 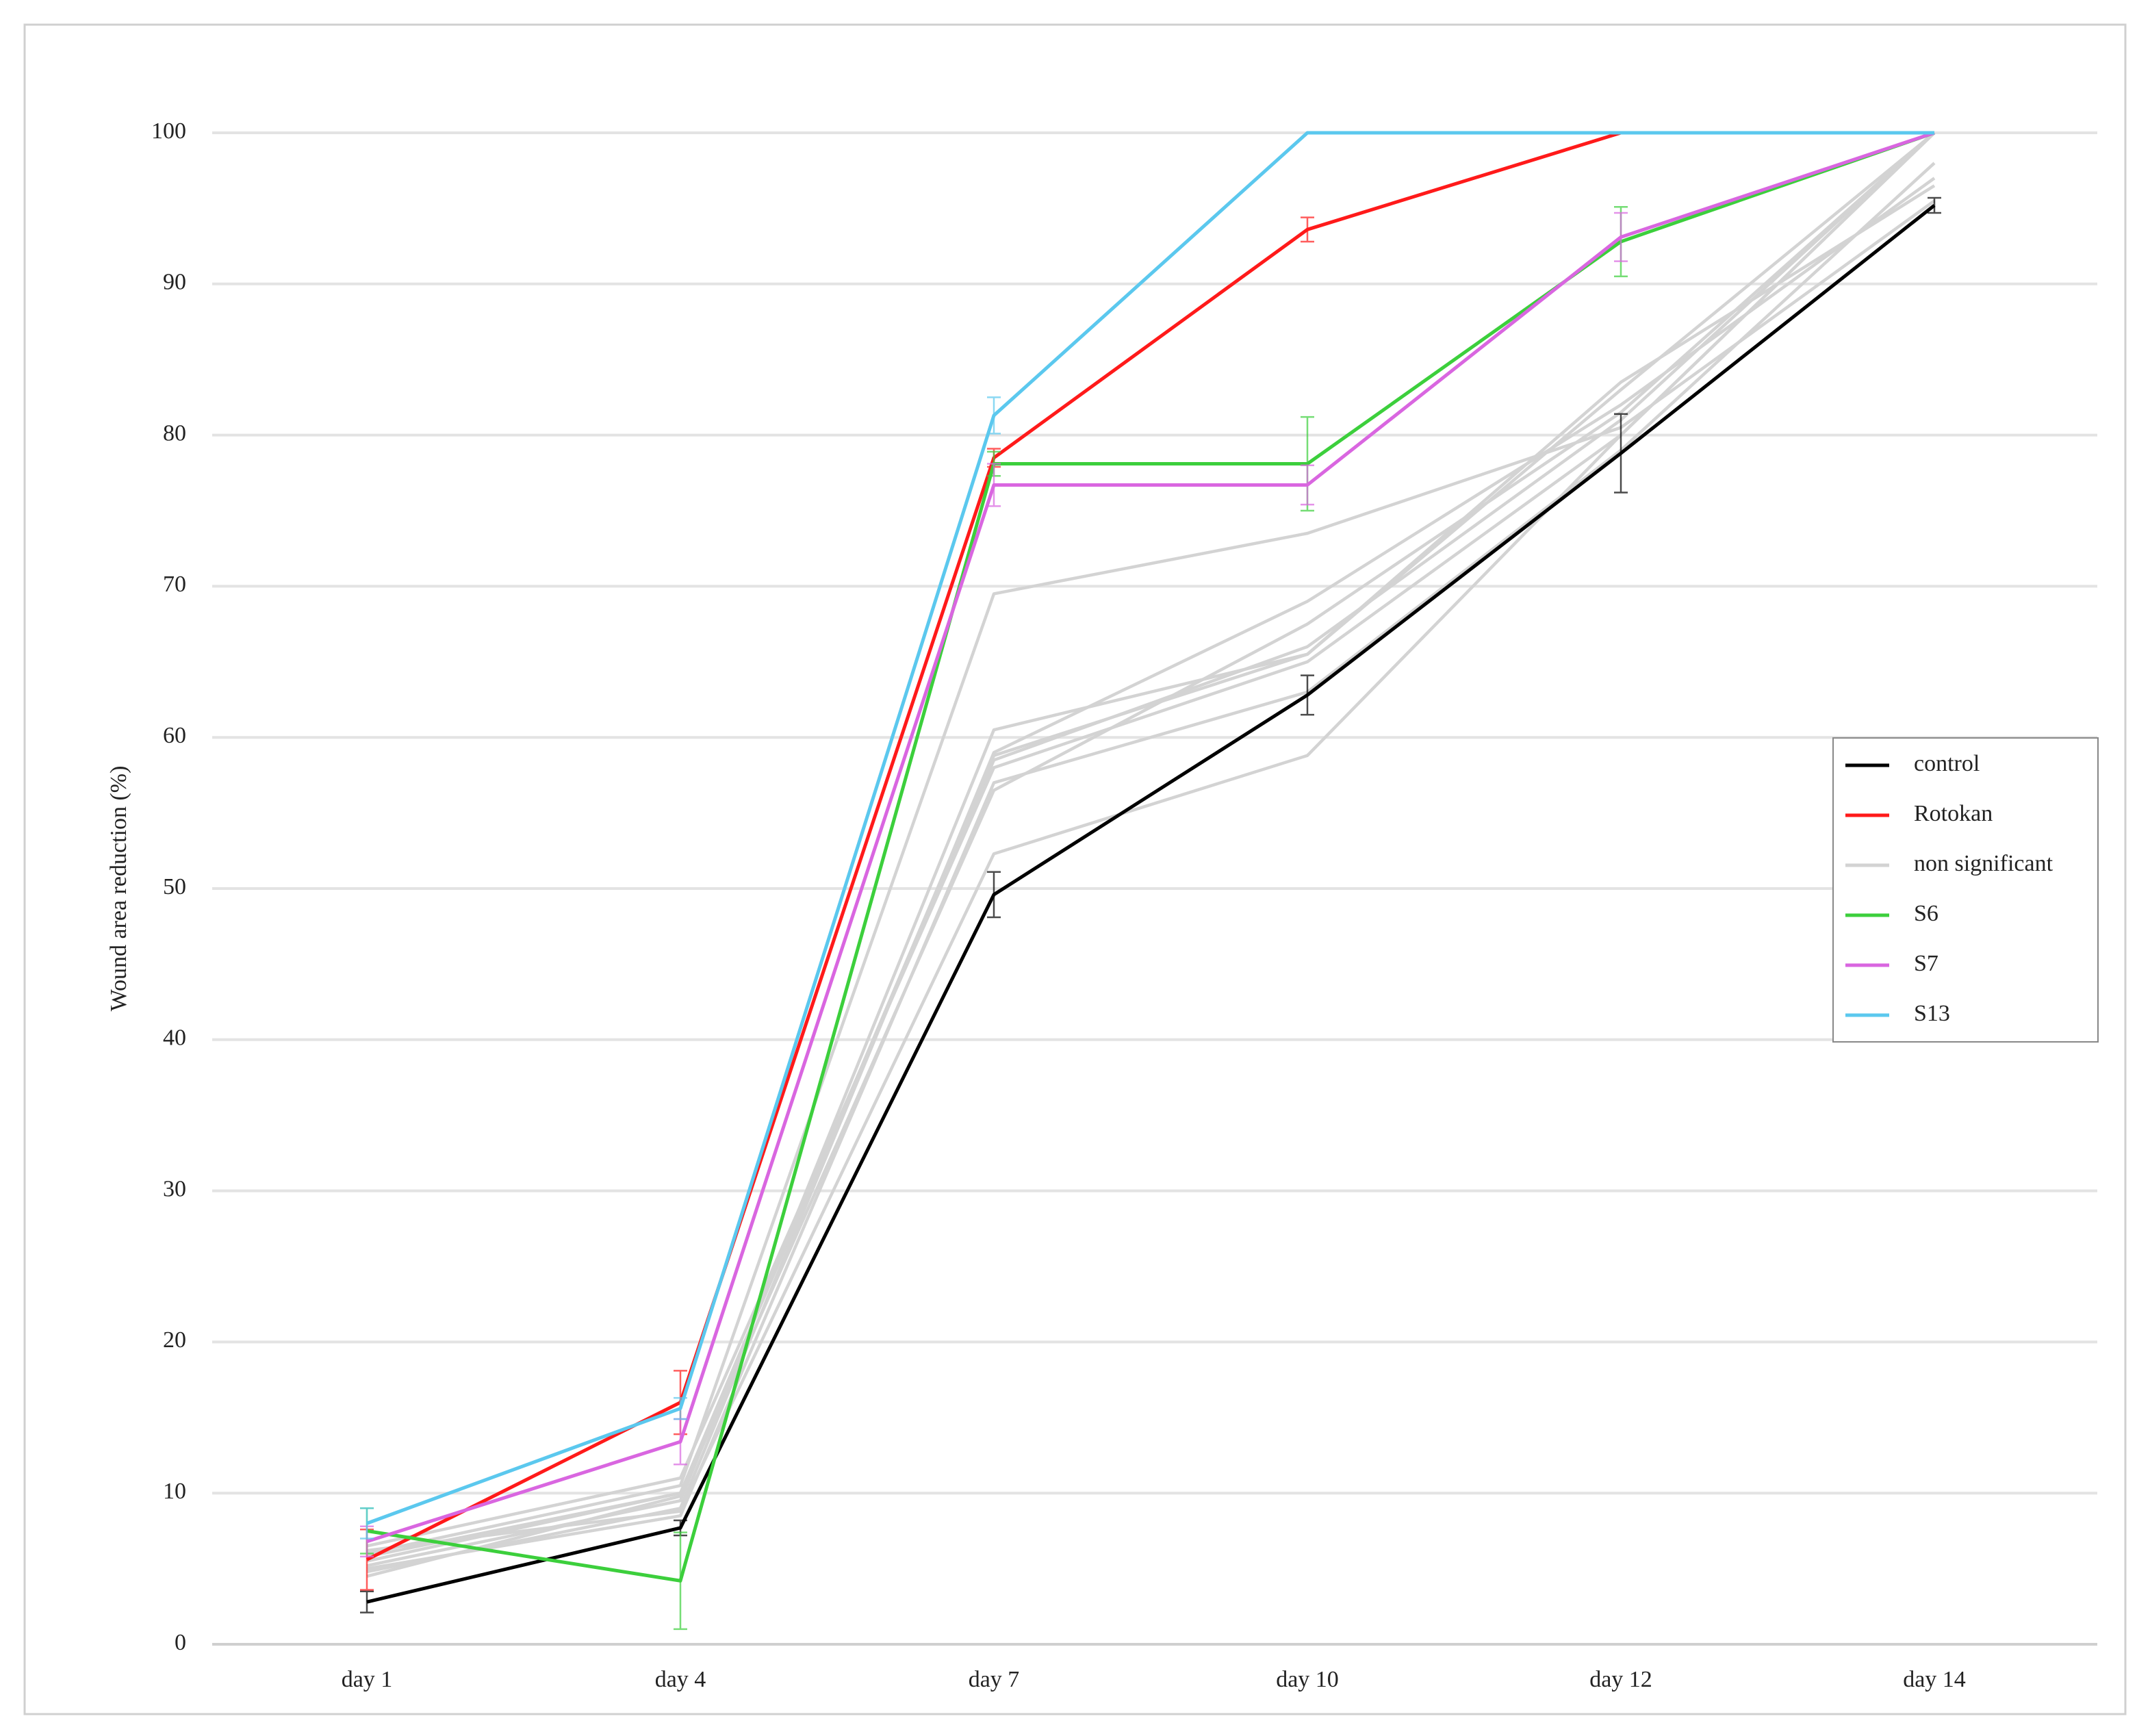 What do you see at coordinates (180, 1642) in the screenshot?
I see `y-tick-label: 0` at bounding box center [180, 1642].